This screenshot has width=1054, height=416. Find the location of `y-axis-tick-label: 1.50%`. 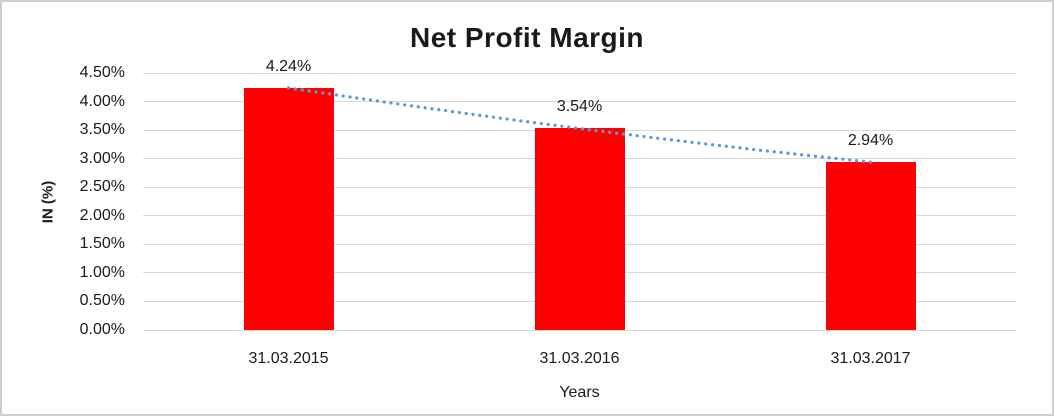

y-axis-tick-label: 1.50% is located at coordinates (102, 244).